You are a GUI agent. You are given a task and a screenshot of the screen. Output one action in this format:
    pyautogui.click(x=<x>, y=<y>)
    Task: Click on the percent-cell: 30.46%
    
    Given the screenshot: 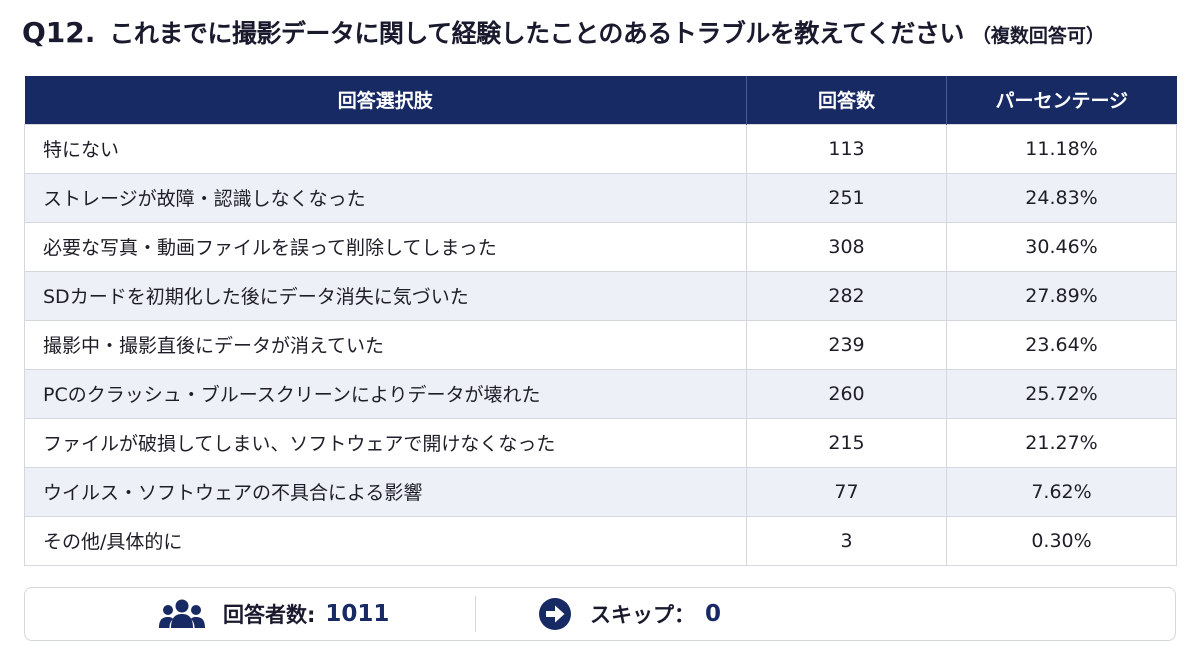 What is the action you would take?
    pyautogui.click(x=1061, y=246)
    